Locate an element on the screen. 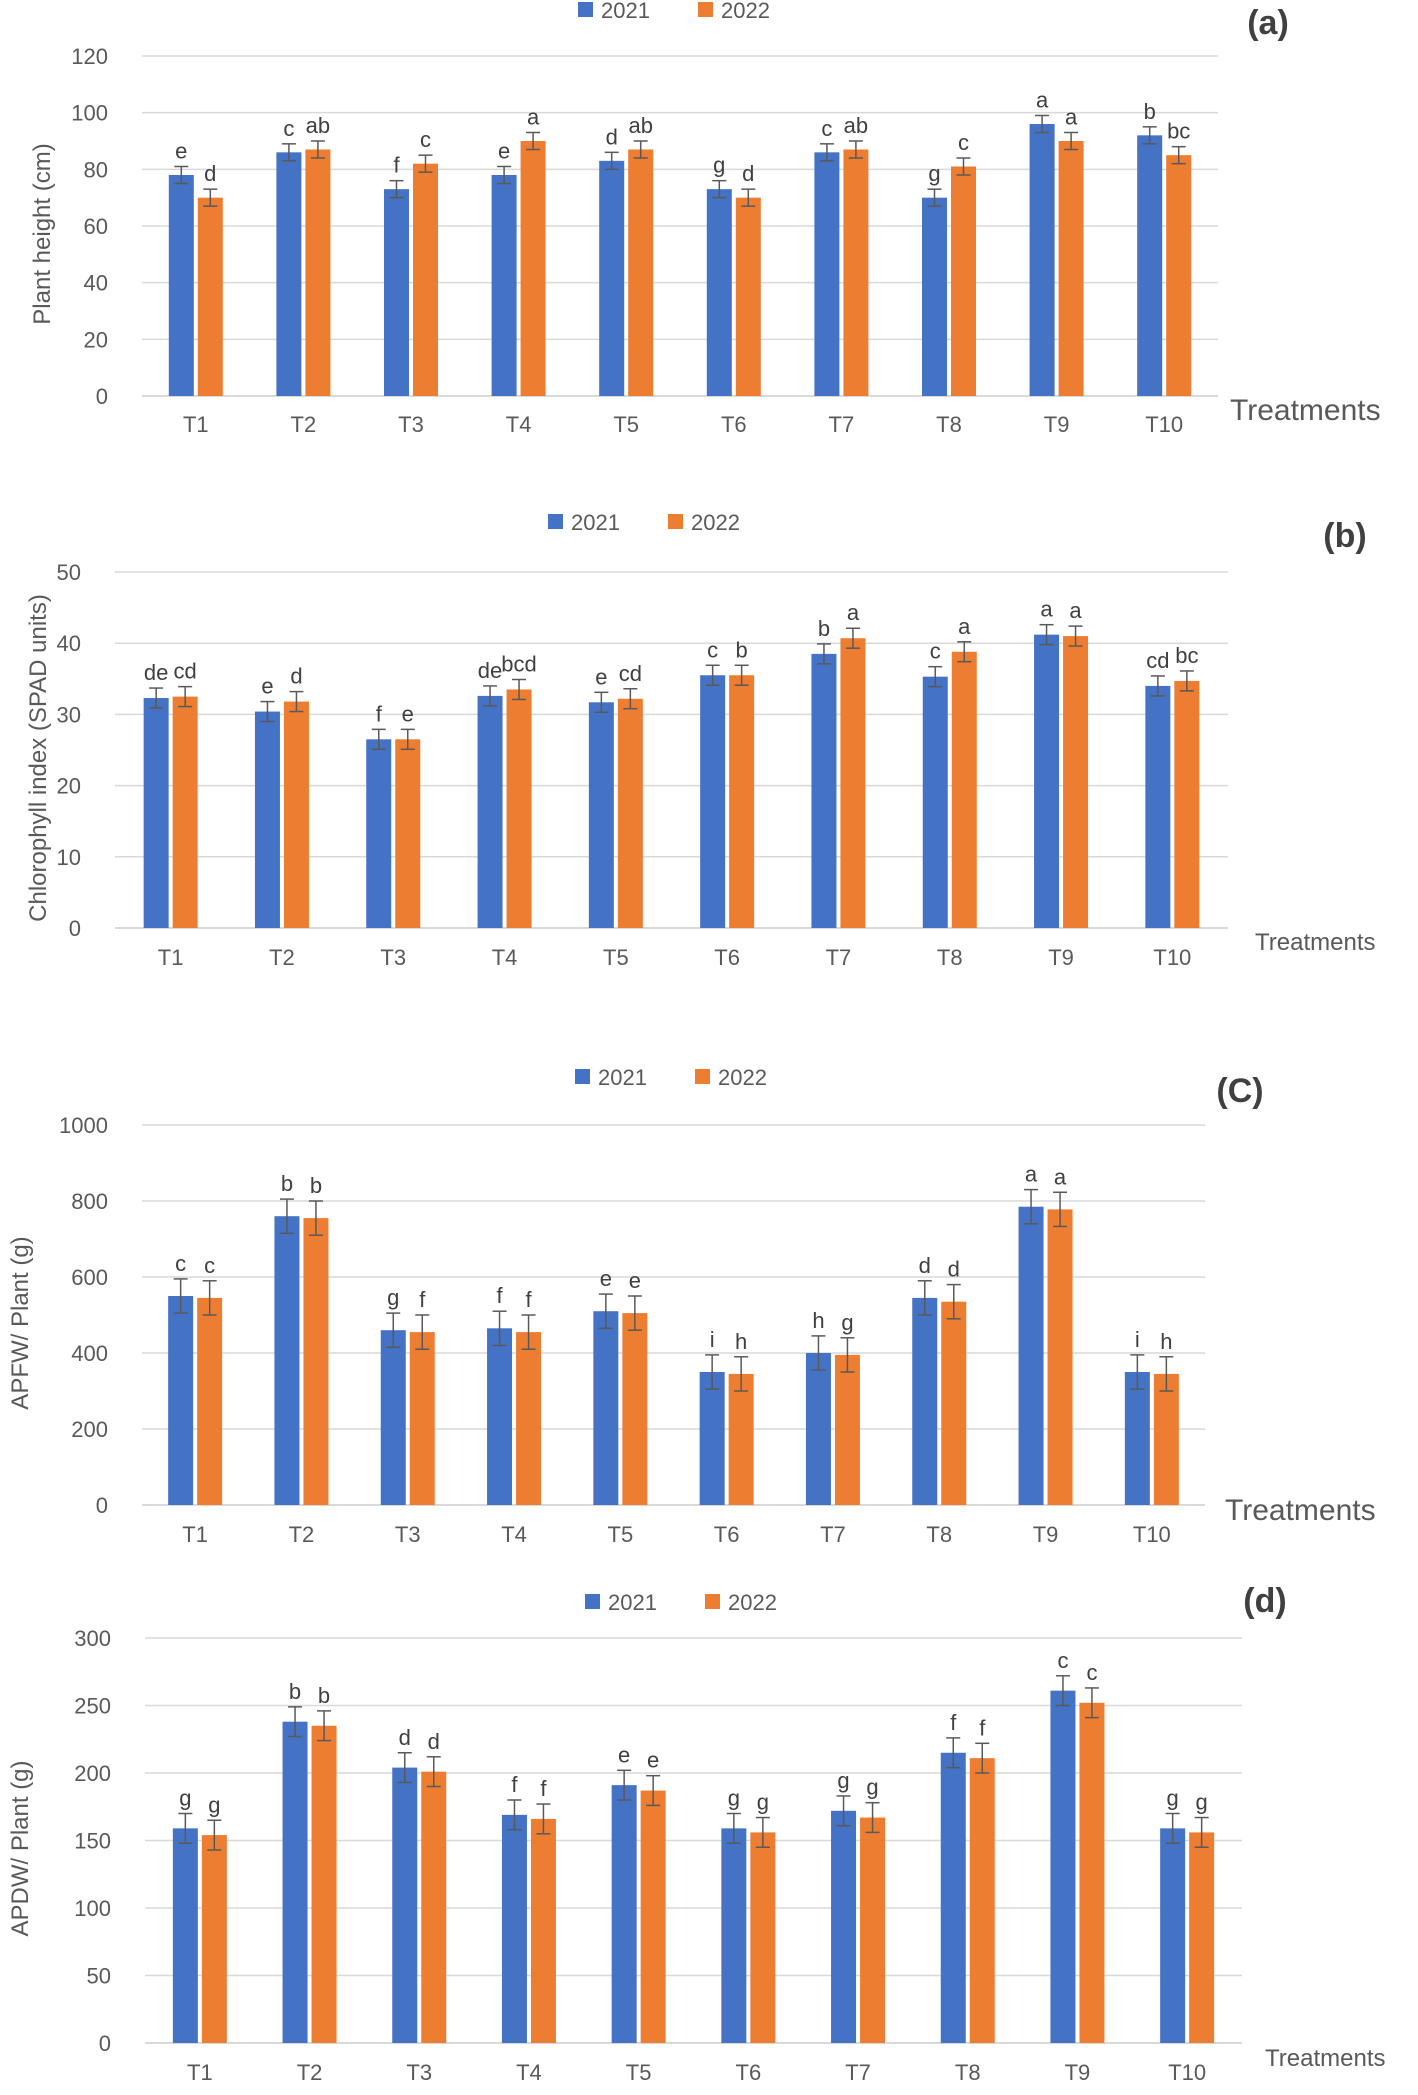 The height and width of the screenshot is (2095, 1418). y-tick-label: 400 is located at coordinates (89, 1353).